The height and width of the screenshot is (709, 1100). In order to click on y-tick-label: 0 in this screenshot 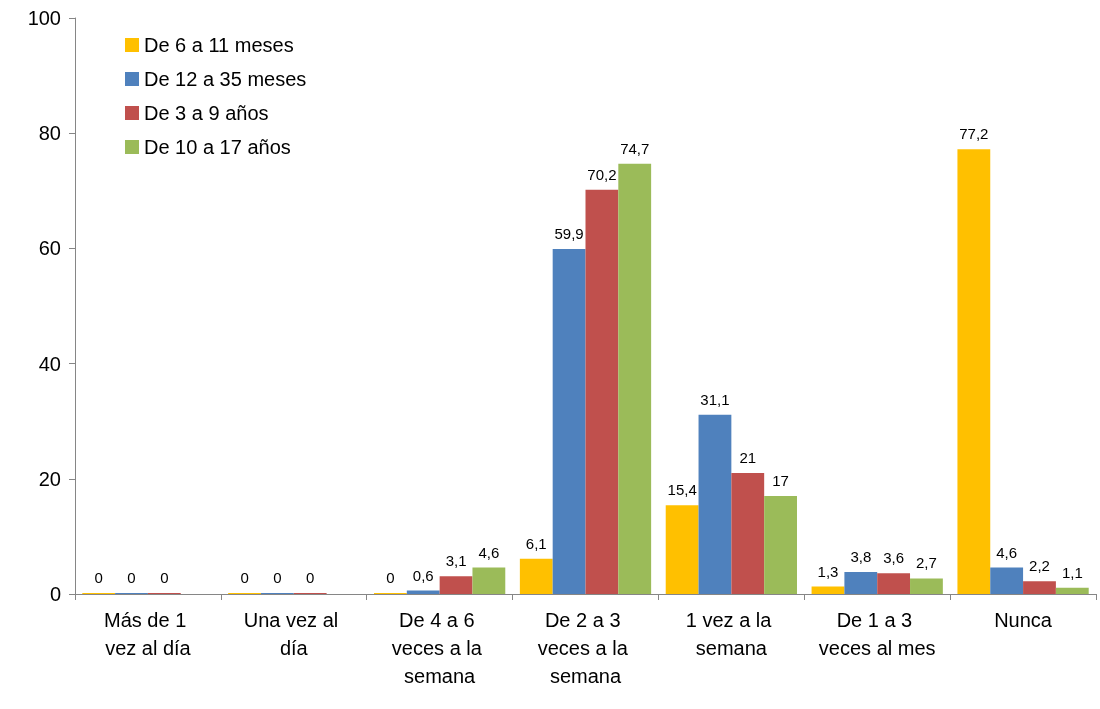, I will do `click(55, 594)`.